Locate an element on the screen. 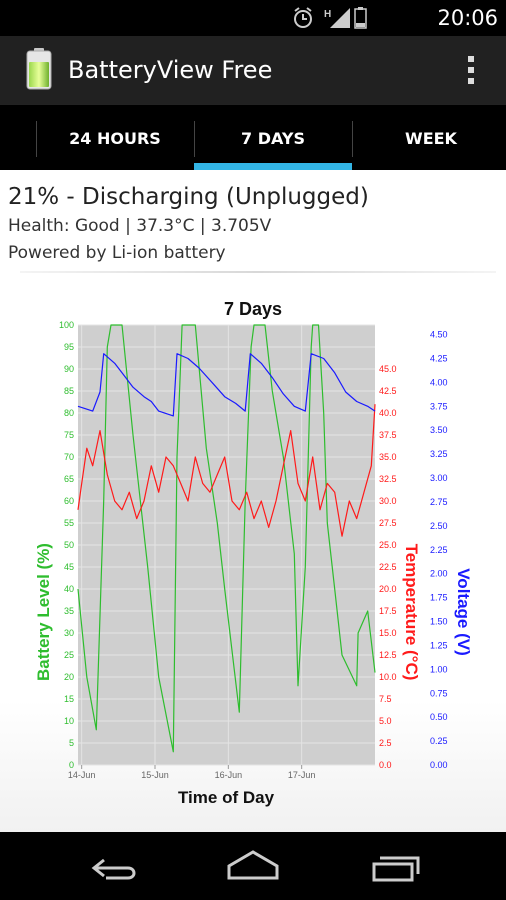 This screenshot has width=506, height=900. temperature-tick-label: 35.0 is located at coordinates (388, 457).